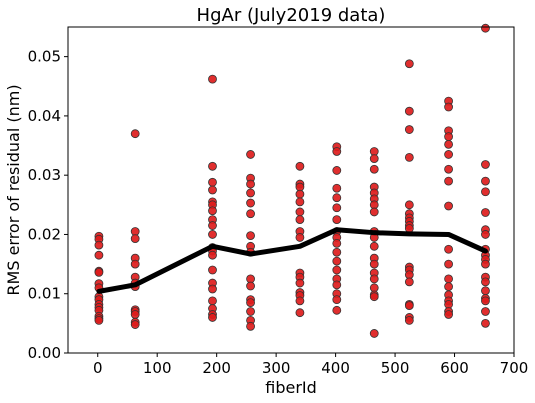  Describe the element at coordinates (291, 387) in the screenshot. I see `x-axis-label: fiberId` at that location.